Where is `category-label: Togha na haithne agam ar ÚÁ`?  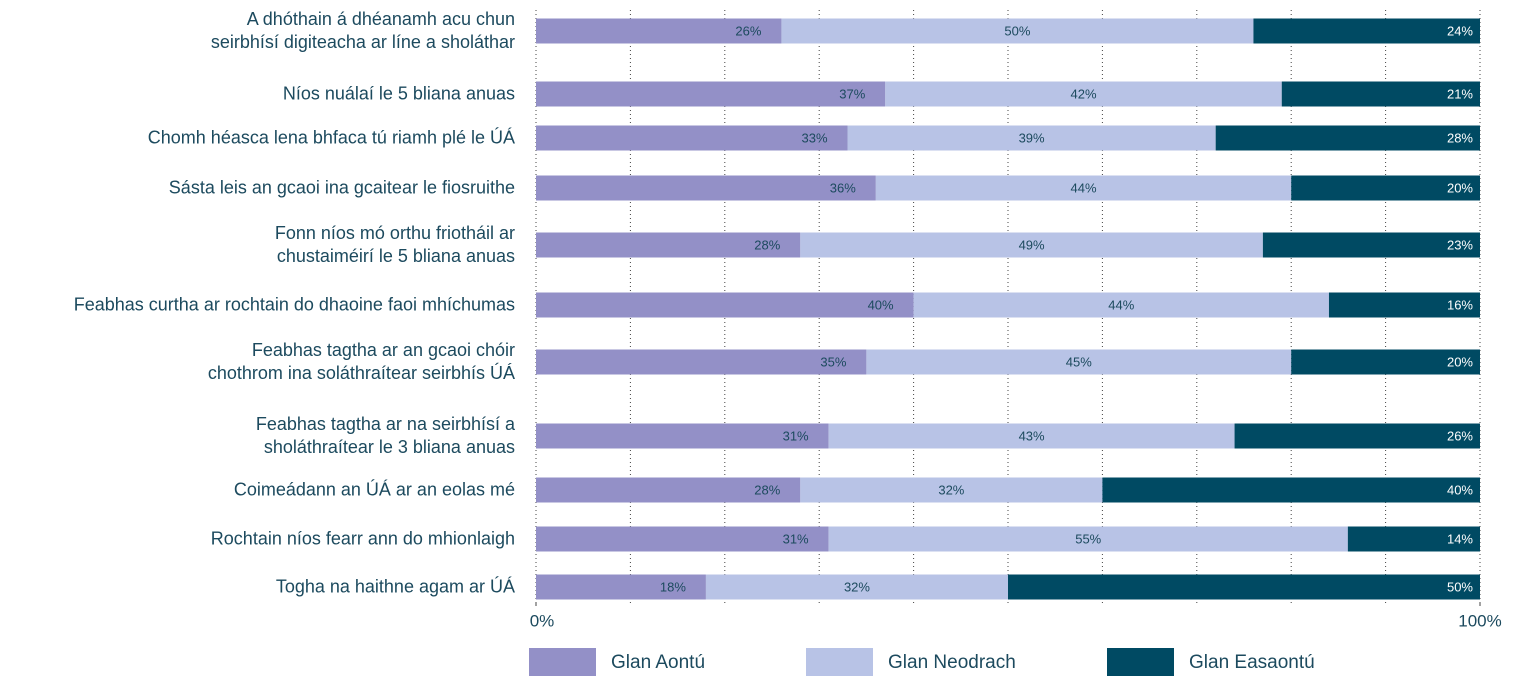 category-label: Togha na haithne agam ar ÚÁ is located at coordinates (395, 586).